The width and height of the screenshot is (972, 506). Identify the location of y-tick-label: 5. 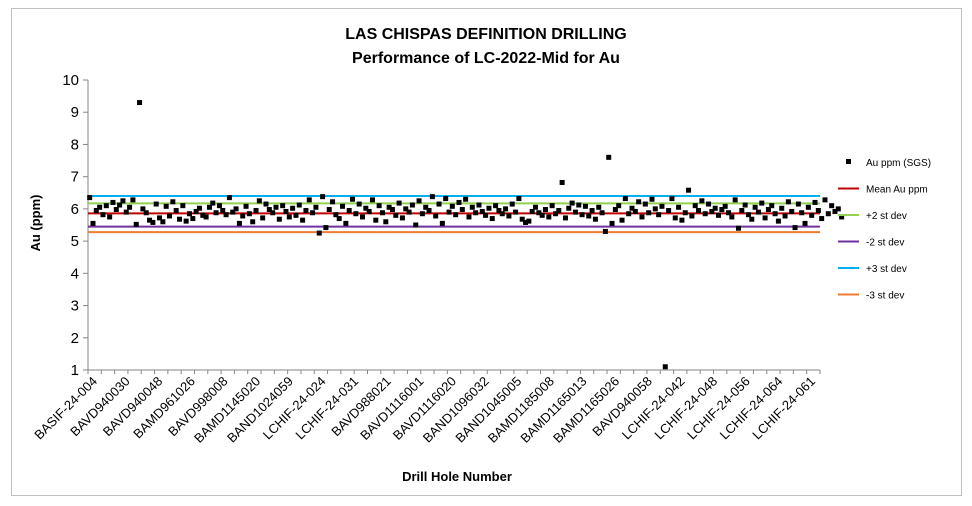
(75, 241).